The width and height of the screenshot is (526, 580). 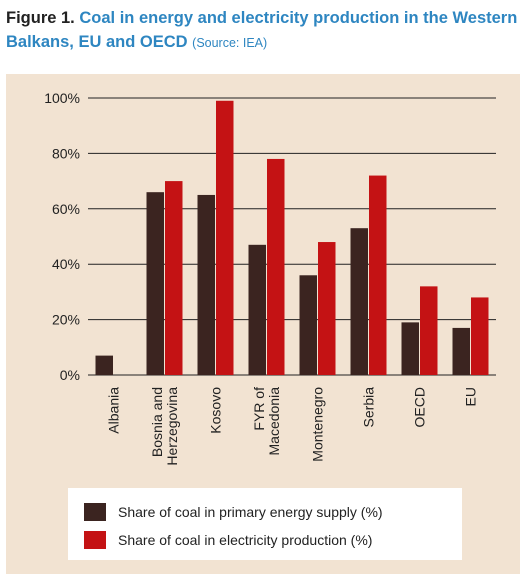 What do you see at coordinates (174, 278) in the screenshot?
I see `bar-electricity-bosnia-and-herzegovina` at bounding box center [174, 278].